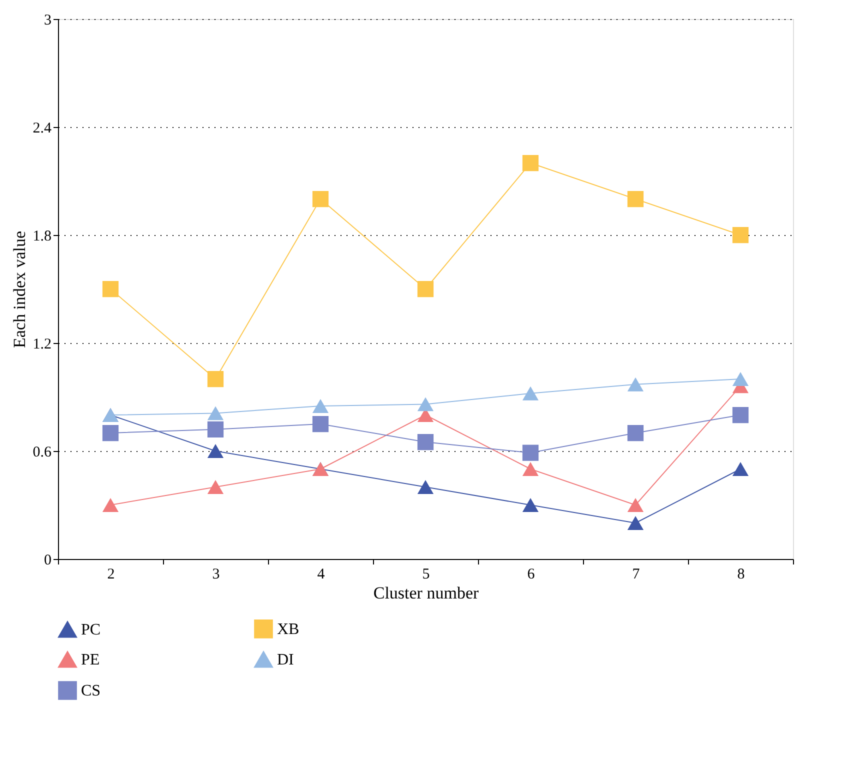 Image resolution: width=850 pixels, height=761 pixels. Describe the element at coordinates (19, 289) in the screenshot. I see `y-axis-title: Each index value` at that location.